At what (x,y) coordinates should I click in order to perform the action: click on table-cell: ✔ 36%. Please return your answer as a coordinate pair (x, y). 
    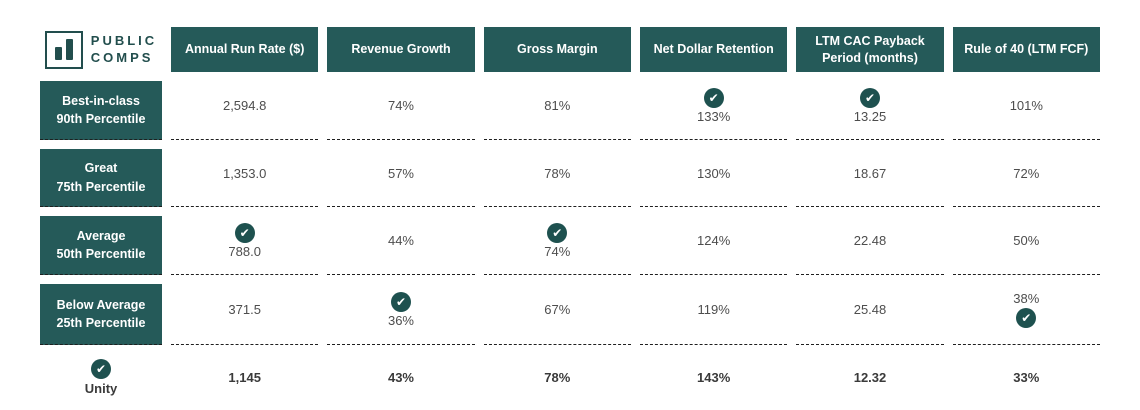
    Looking at the image, I should click on (401, 310).